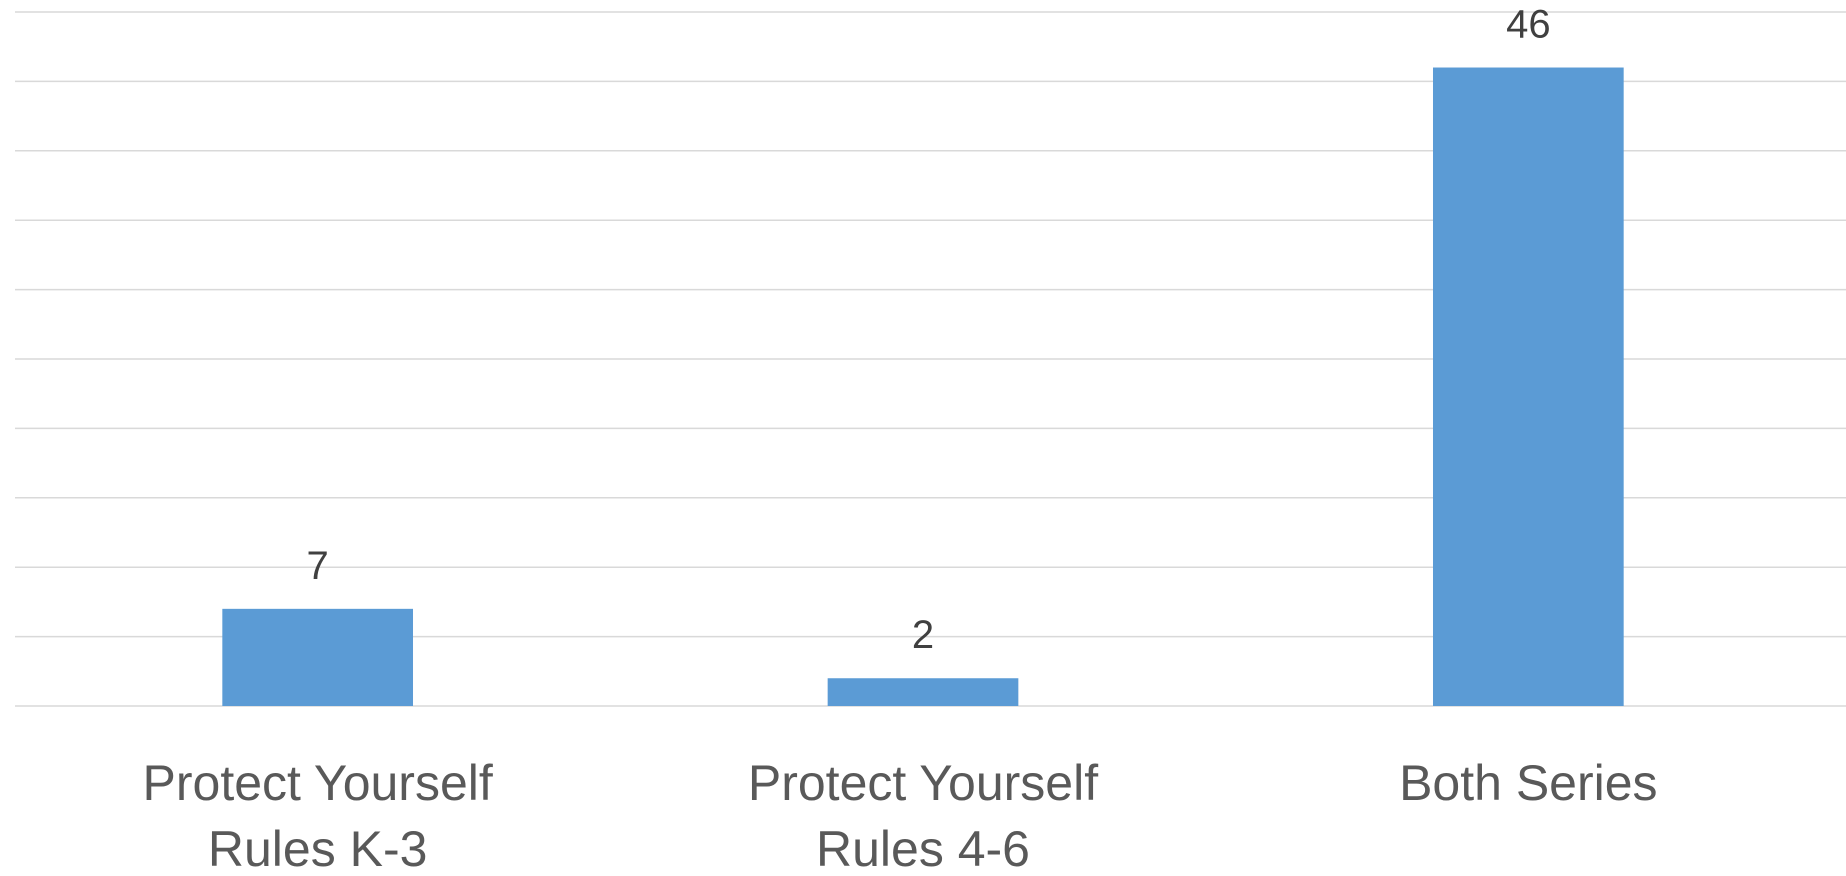 This screenshot has height=876, width=1846. I want to click on category-label-0: Protect Yourself Rules K-3, so click(318, 815).